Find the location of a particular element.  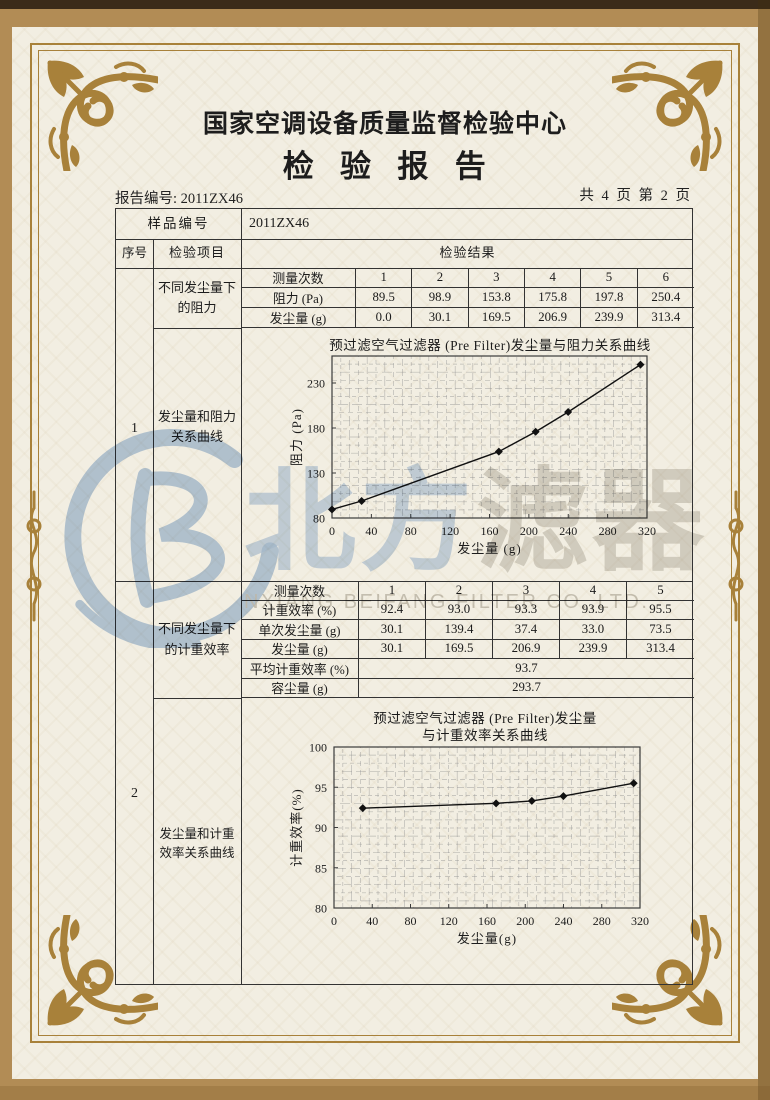

row-label: 阻力 (Pa) is located at coordinates (298, 298).